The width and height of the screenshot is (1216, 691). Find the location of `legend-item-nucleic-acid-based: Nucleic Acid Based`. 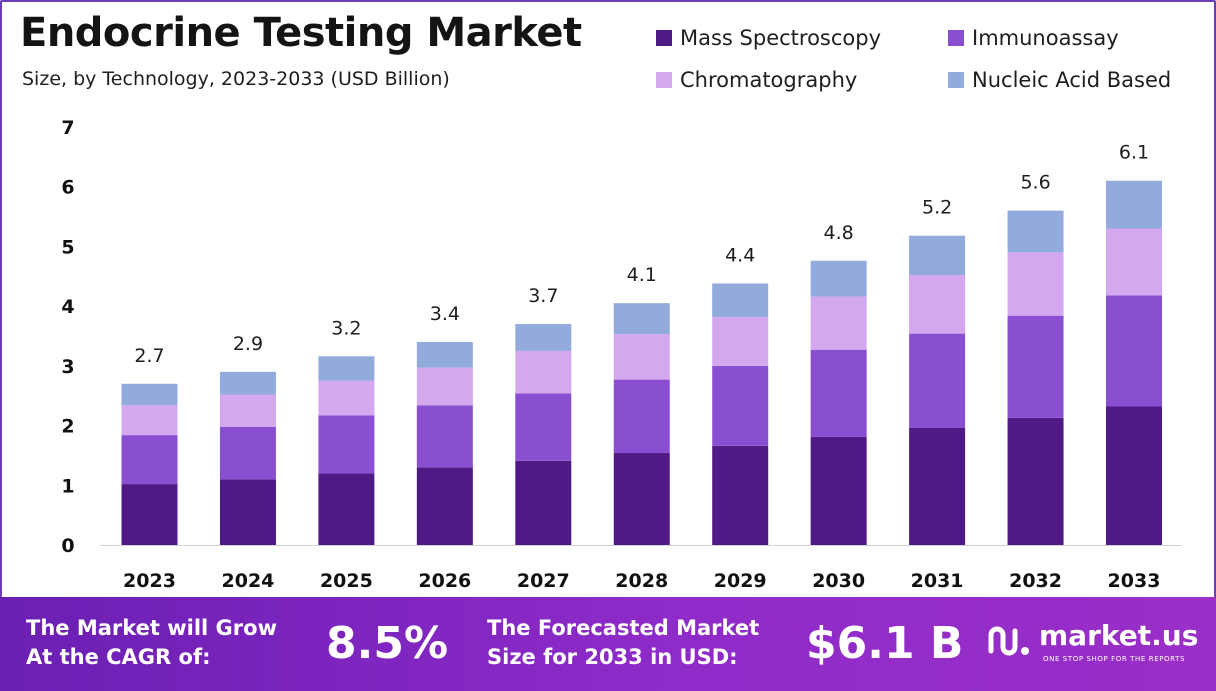

legend-item-nucleic-acid-based: Nucleic Acid Based is located at coordinates (1059, 80).